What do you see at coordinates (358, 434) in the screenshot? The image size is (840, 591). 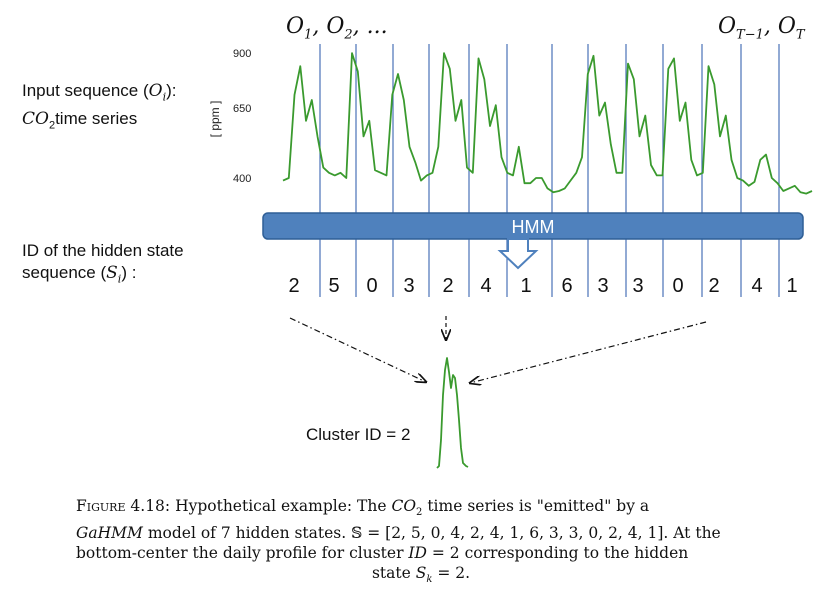 I see `cluster-id-label: Cluster ID = 2` at bounding box center [358, 434].